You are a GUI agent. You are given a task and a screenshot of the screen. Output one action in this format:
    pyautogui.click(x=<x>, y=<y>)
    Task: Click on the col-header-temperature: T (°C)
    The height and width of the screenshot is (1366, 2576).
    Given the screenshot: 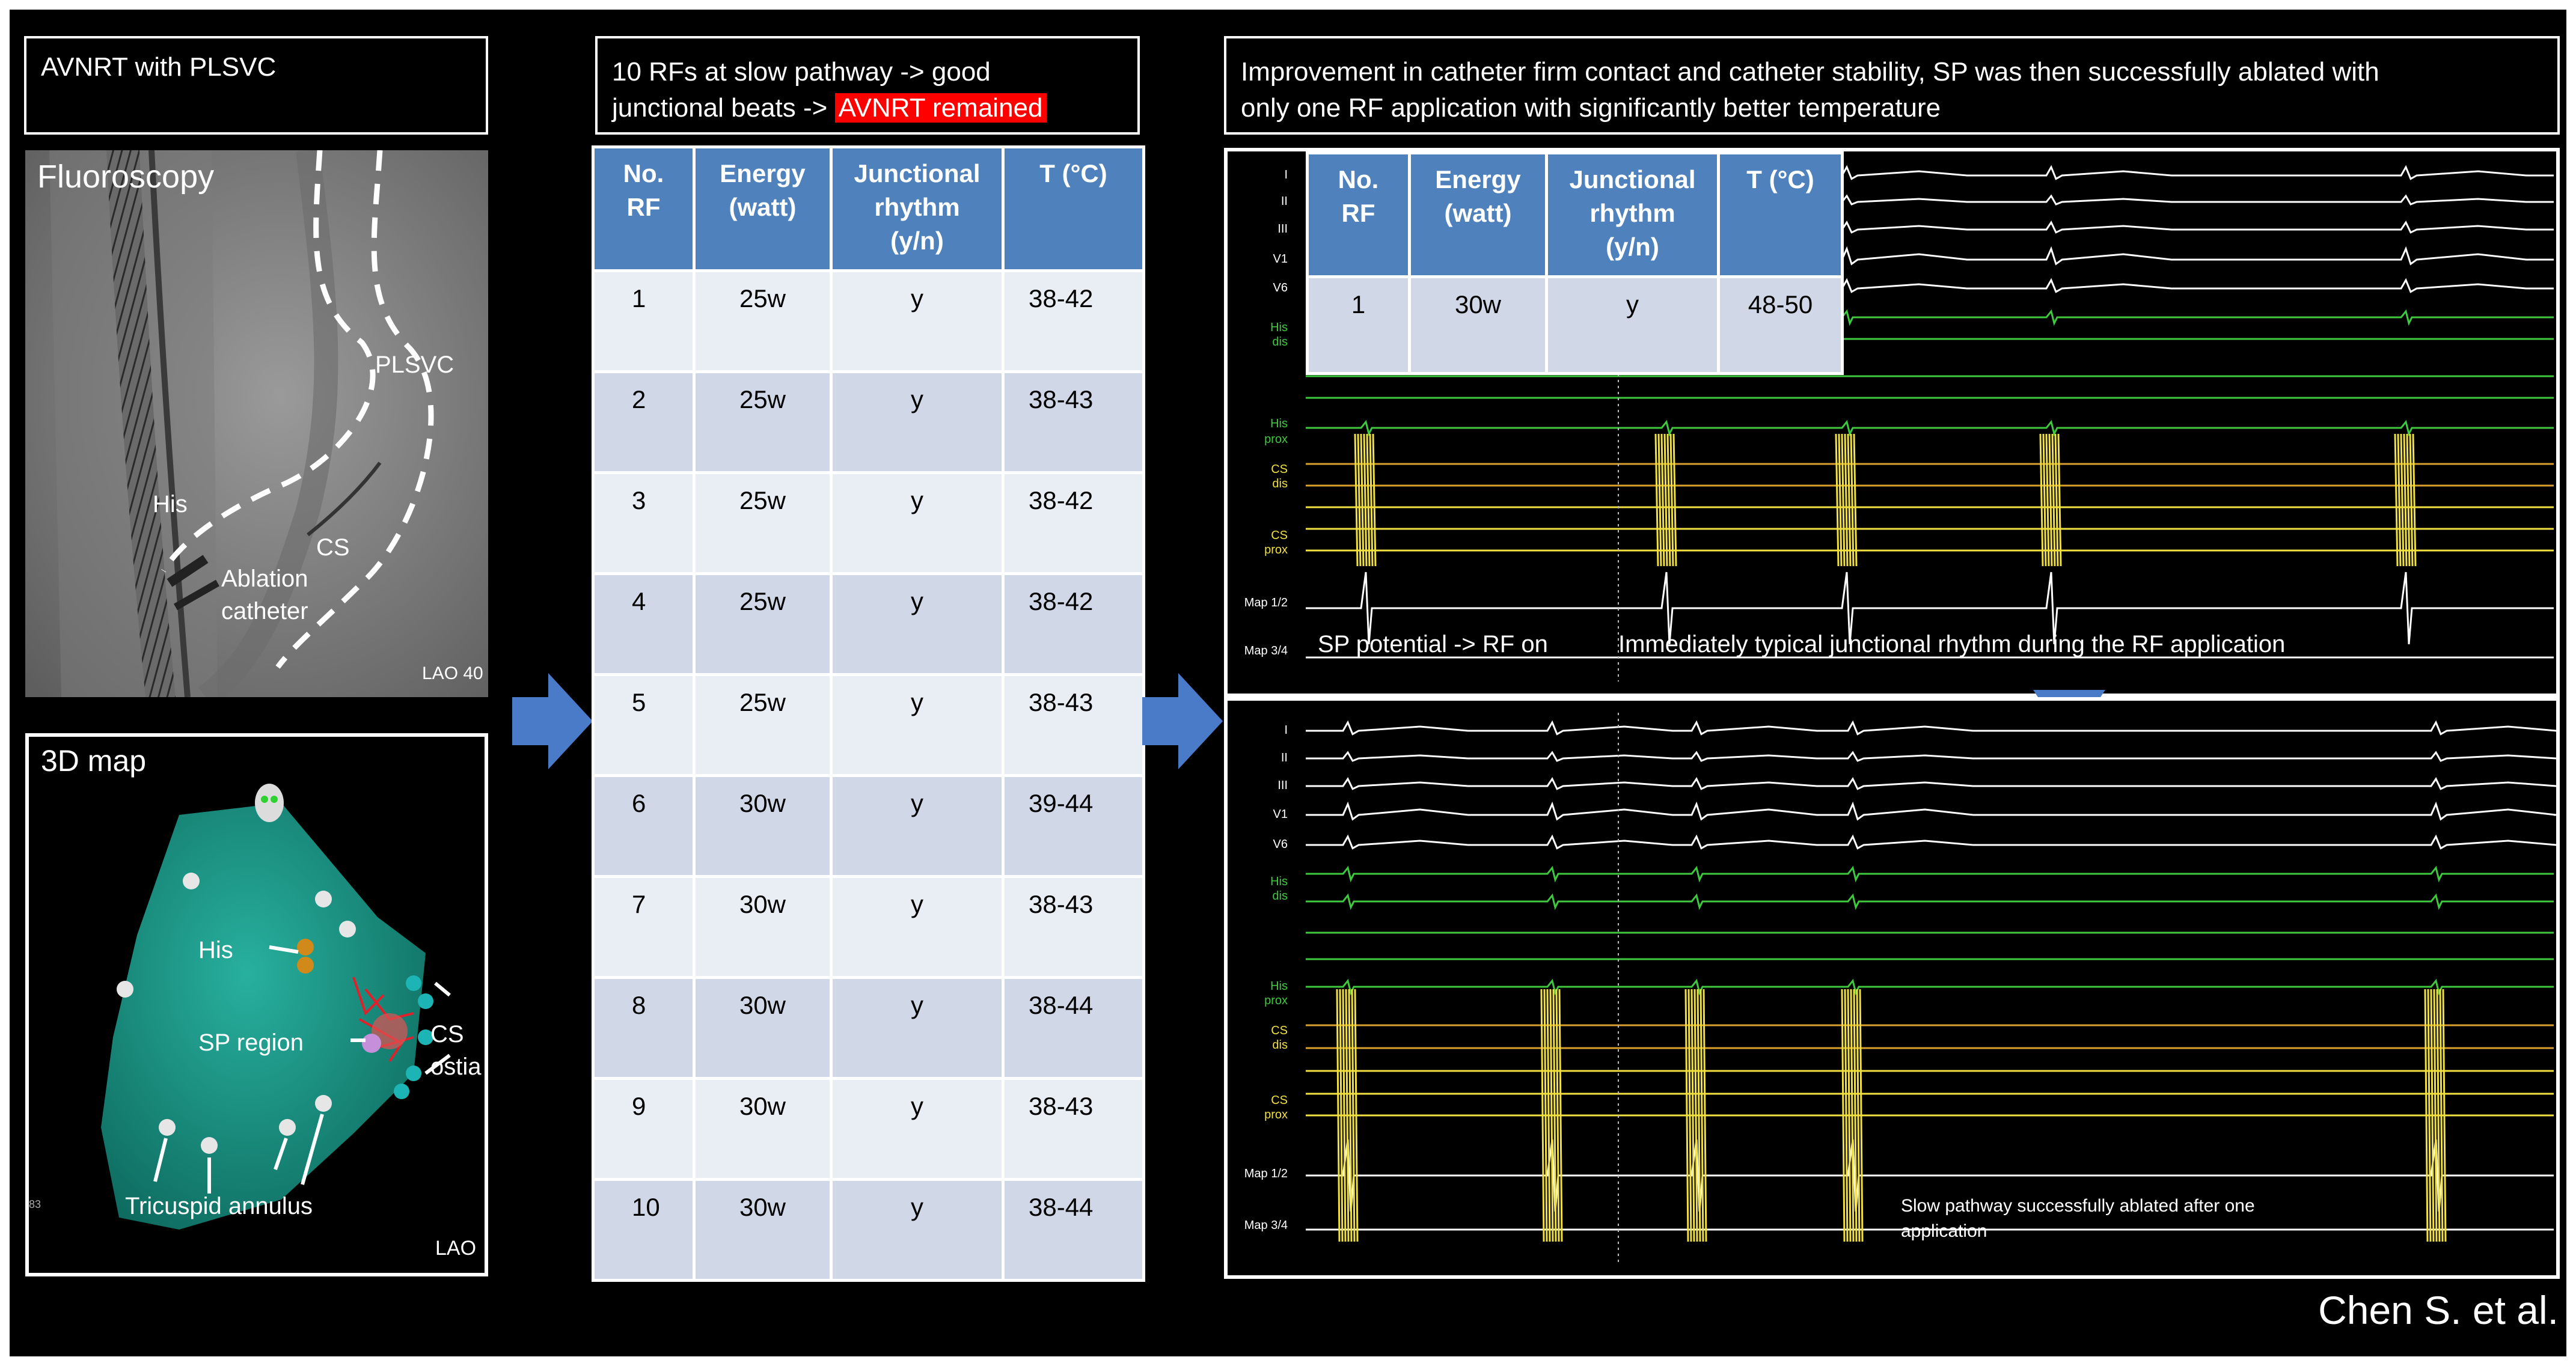 What is the action you would take?
    pyautogui.click(x=1073, y=208)
    